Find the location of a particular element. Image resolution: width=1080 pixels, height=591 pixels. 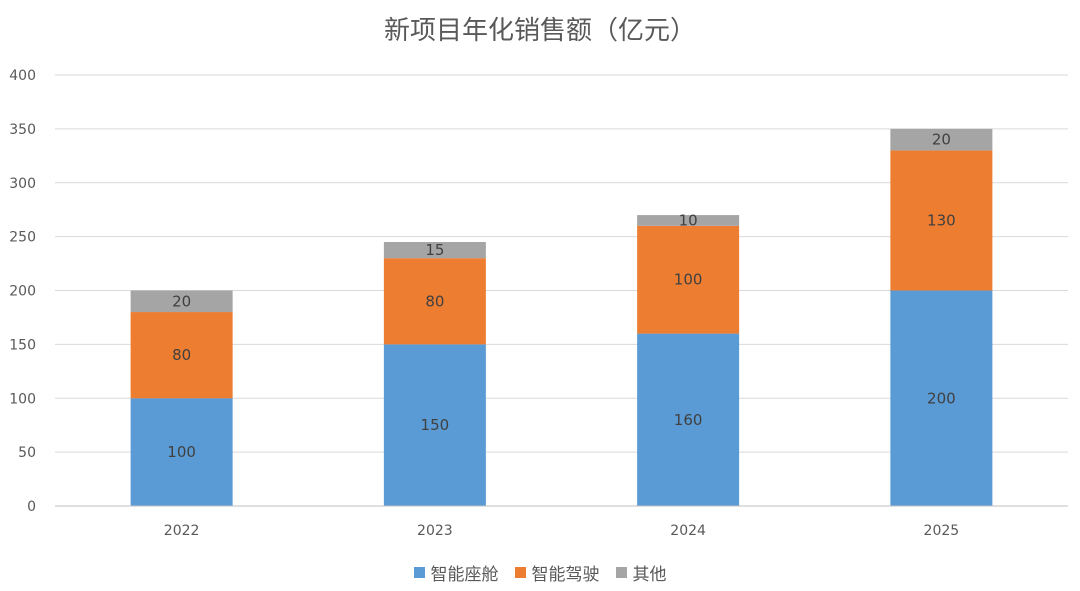

data-label: 130 is located at coordinates (941, 220).